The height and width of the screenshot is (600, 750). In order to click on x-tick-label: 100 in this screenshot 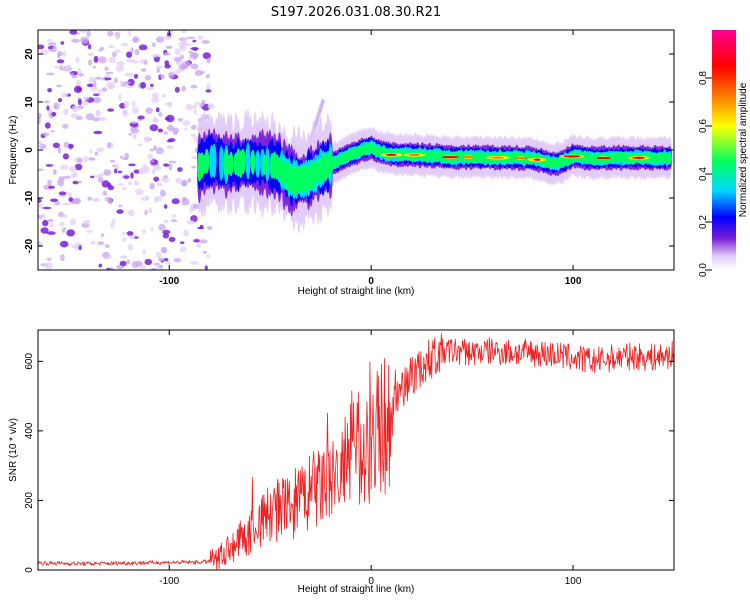, I will do `click(573, 281)`.